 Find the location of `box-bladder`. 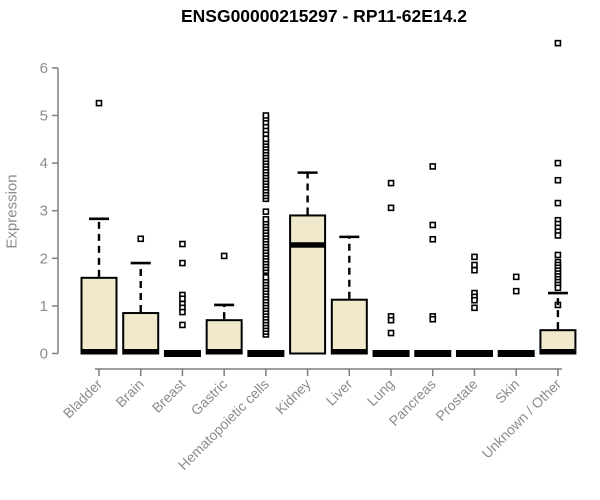

box-bladder is located at coordinates (99, 315).